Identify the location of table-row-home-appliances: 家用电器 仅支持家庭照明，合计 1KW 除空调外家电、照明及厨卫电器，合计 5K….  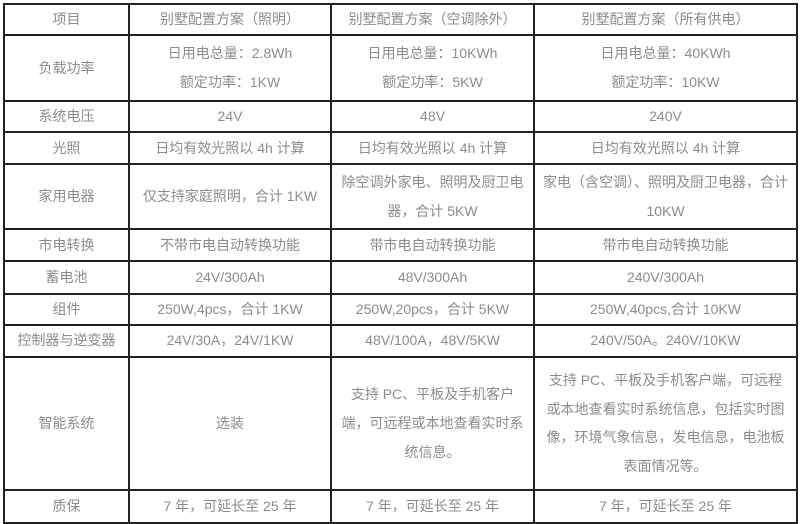
(400, 196).